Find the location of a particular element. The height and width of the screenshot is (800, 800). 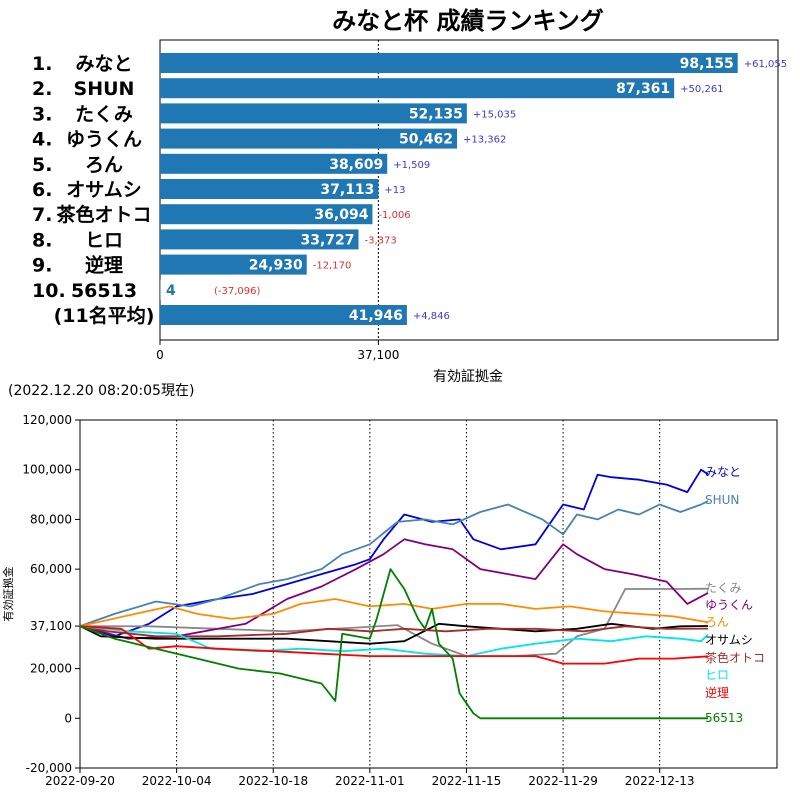

bar-diff-label: +50,261 is located at coordinates (701, 89).